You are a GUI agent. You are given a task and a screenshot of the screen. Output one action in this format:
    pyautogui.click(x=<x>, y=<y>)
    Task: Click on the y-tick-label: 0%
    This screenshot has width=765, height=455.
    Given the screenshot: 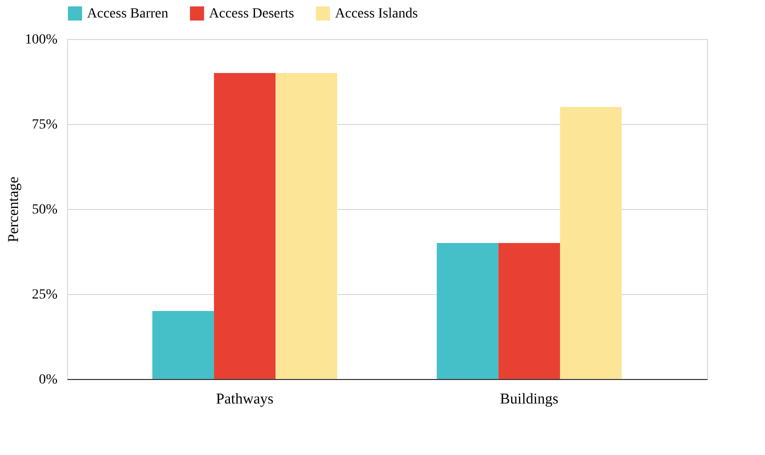 What is the action you would take?
    pyautogui.click(x=48, y=380)
    